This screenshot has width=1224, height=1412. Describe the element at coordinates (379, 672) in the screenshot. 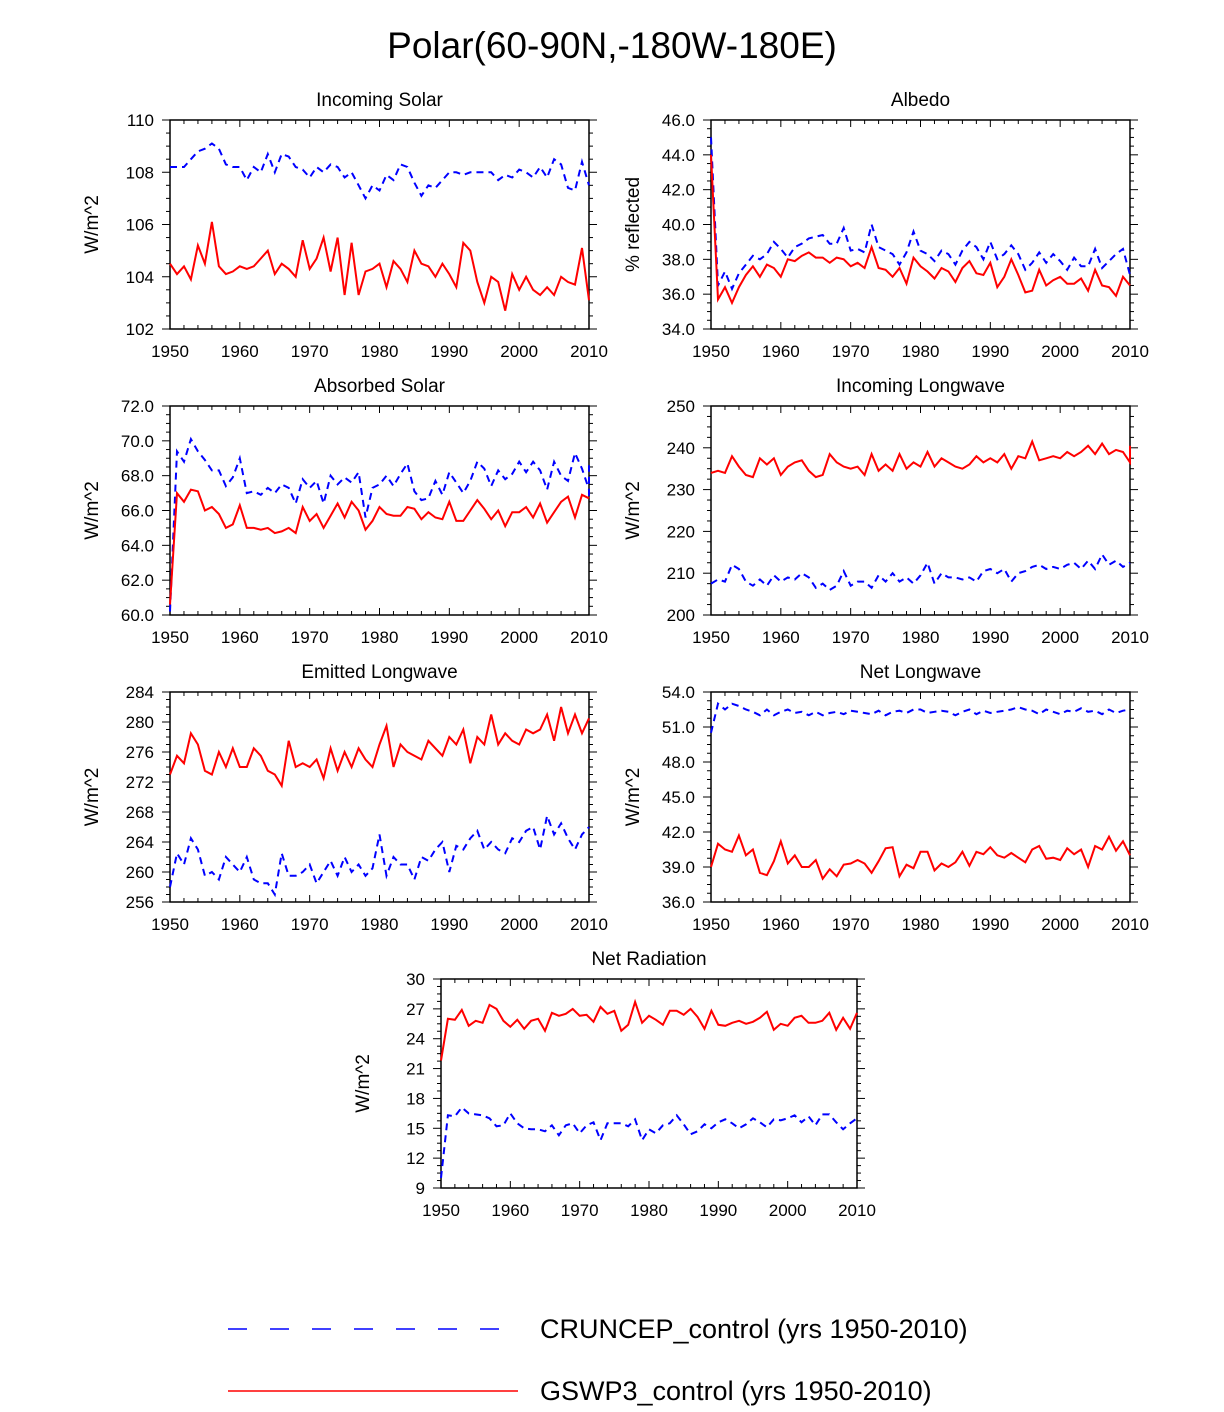

I see `panel-title: Emitted Longwave` at that location.